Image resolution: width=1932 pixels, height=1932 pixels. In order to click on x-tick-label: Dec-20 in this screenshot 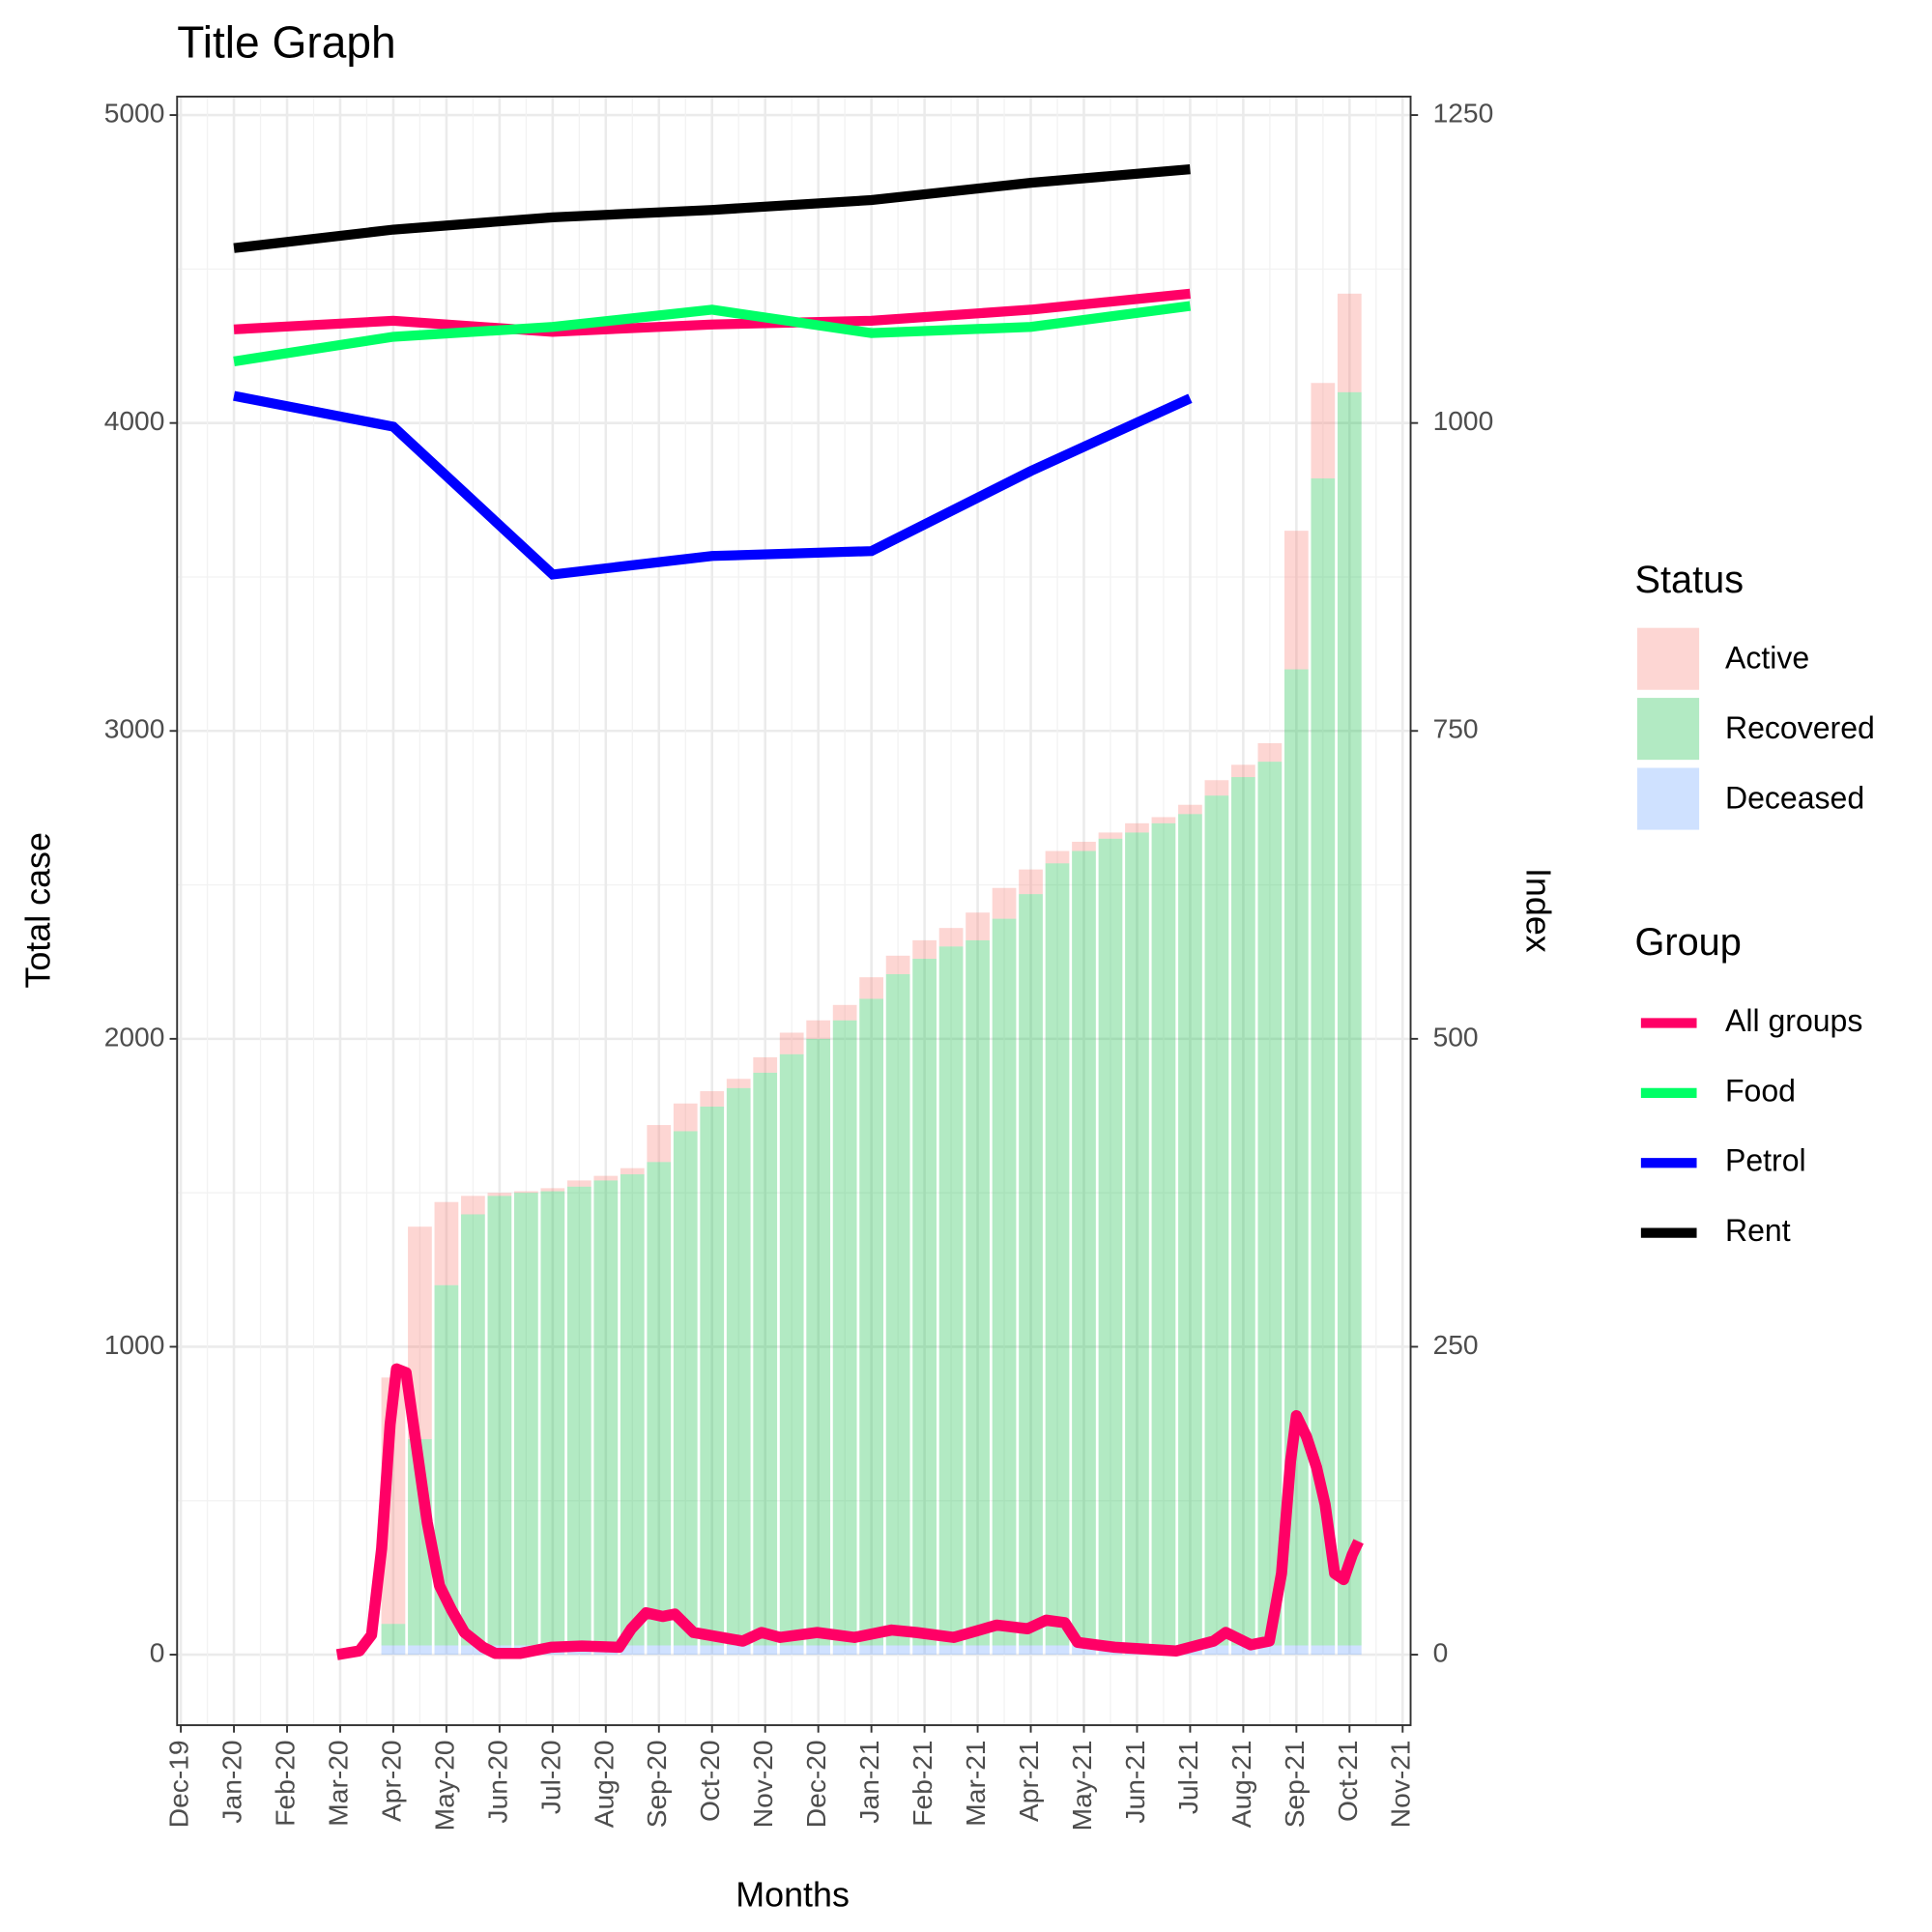, I will do `click(815, 1784)`.